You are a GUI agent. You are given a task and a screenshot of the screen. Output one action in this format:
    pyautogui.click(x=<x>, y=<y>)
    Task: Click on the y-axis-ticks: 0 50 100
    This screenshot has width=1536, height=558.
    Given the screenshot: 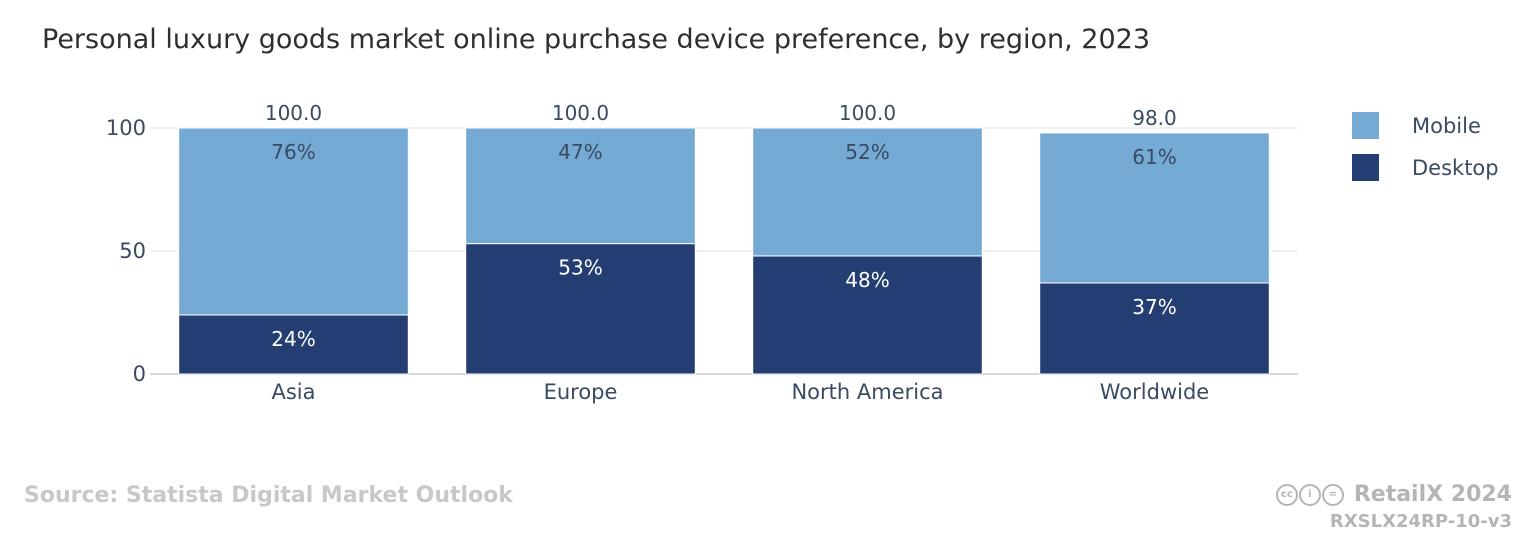 What is the action you would take?
    pyautogui.click(x=126, y=251)
    